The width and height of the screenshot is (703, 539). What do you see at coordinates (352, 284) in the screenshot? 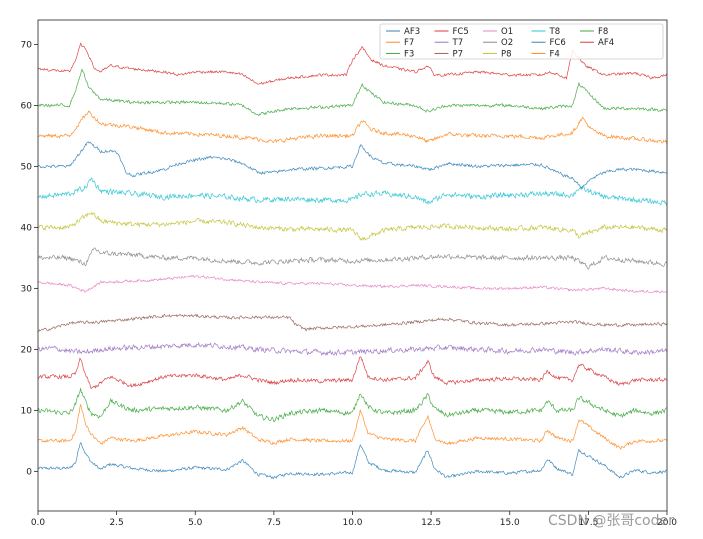
I see `series-line-o1` at bounding box center [352, 284].